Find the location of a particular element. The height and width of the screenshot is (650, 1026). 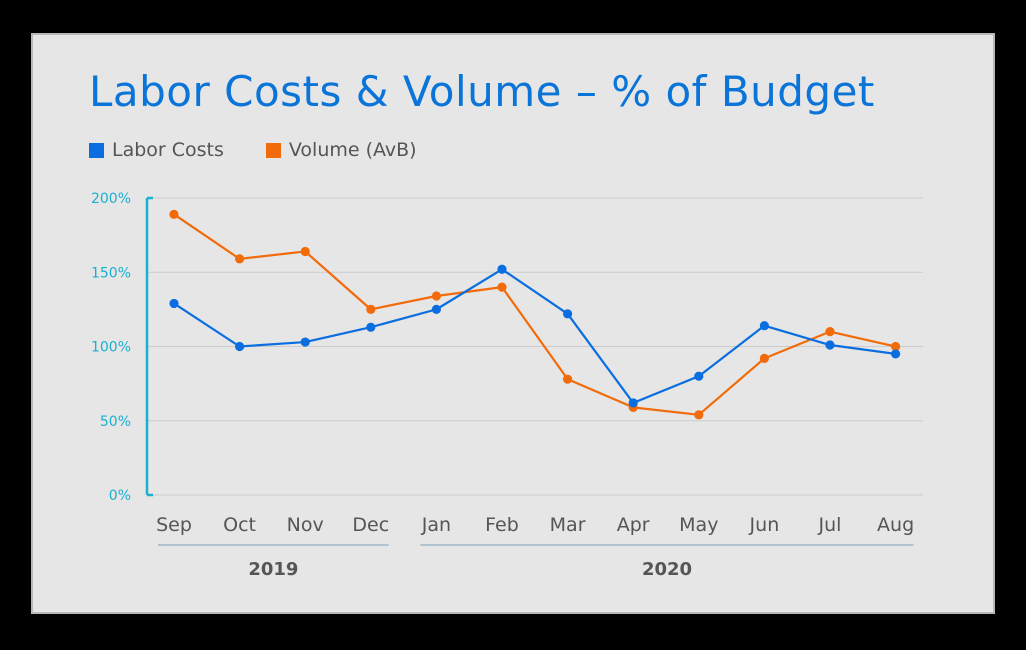

legend-swatch-volume is located at coordinates (273, 150).